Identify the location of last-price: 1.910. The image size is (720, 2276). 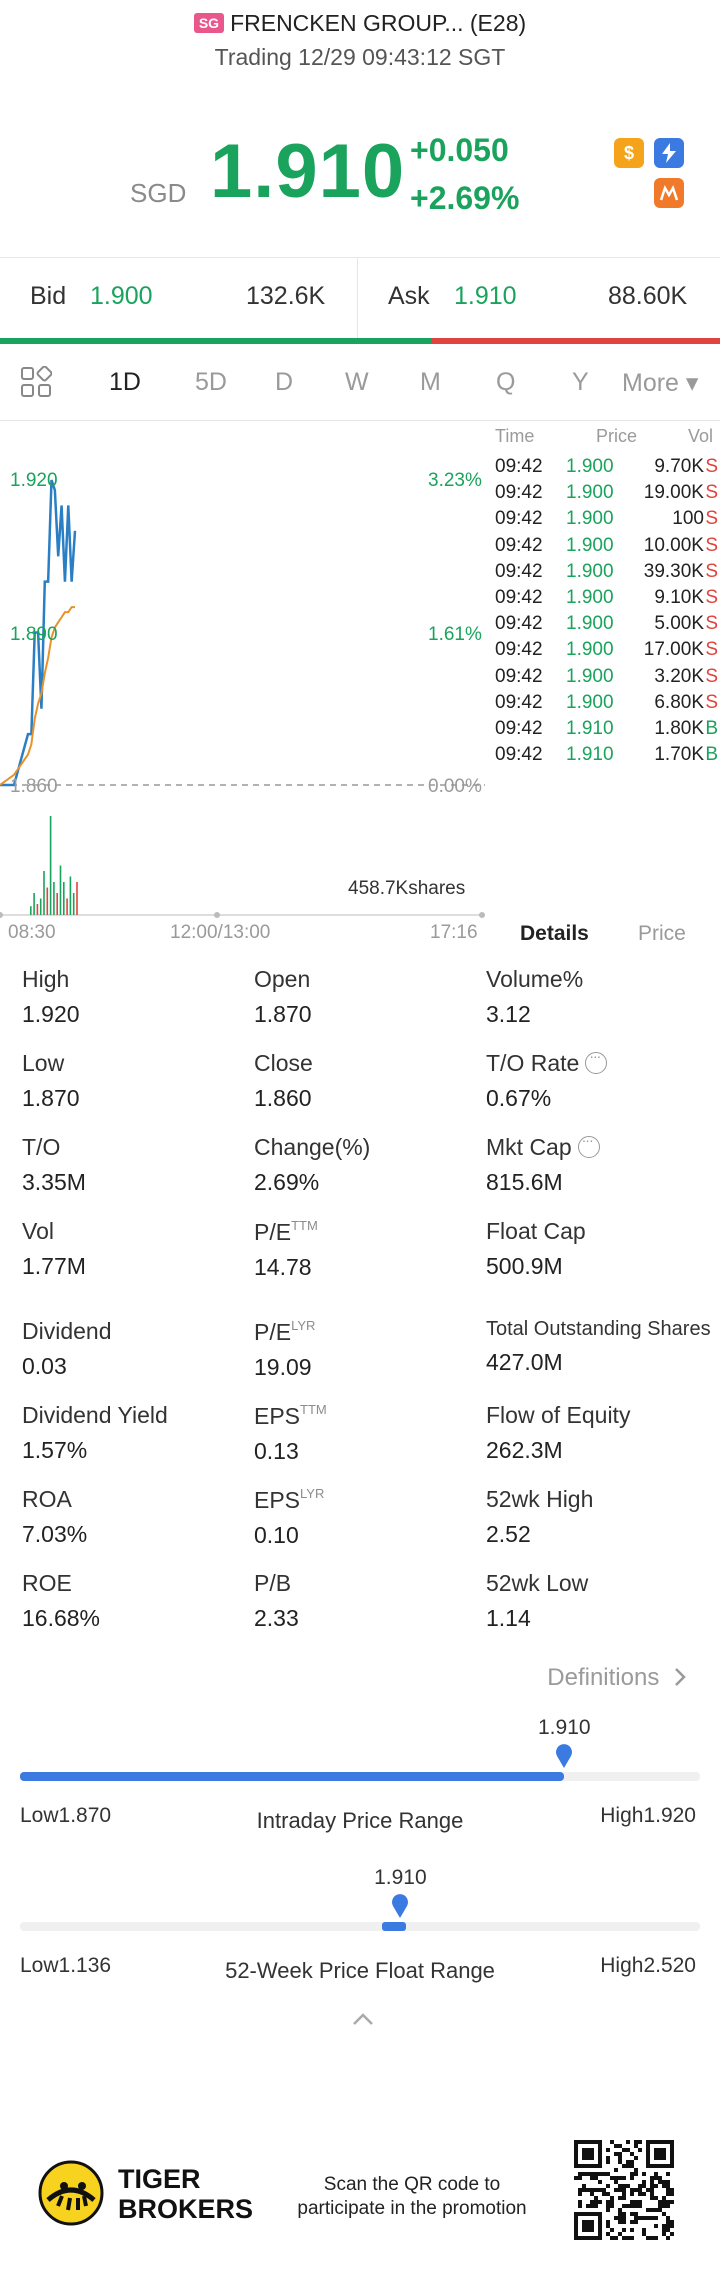
(308, 171).